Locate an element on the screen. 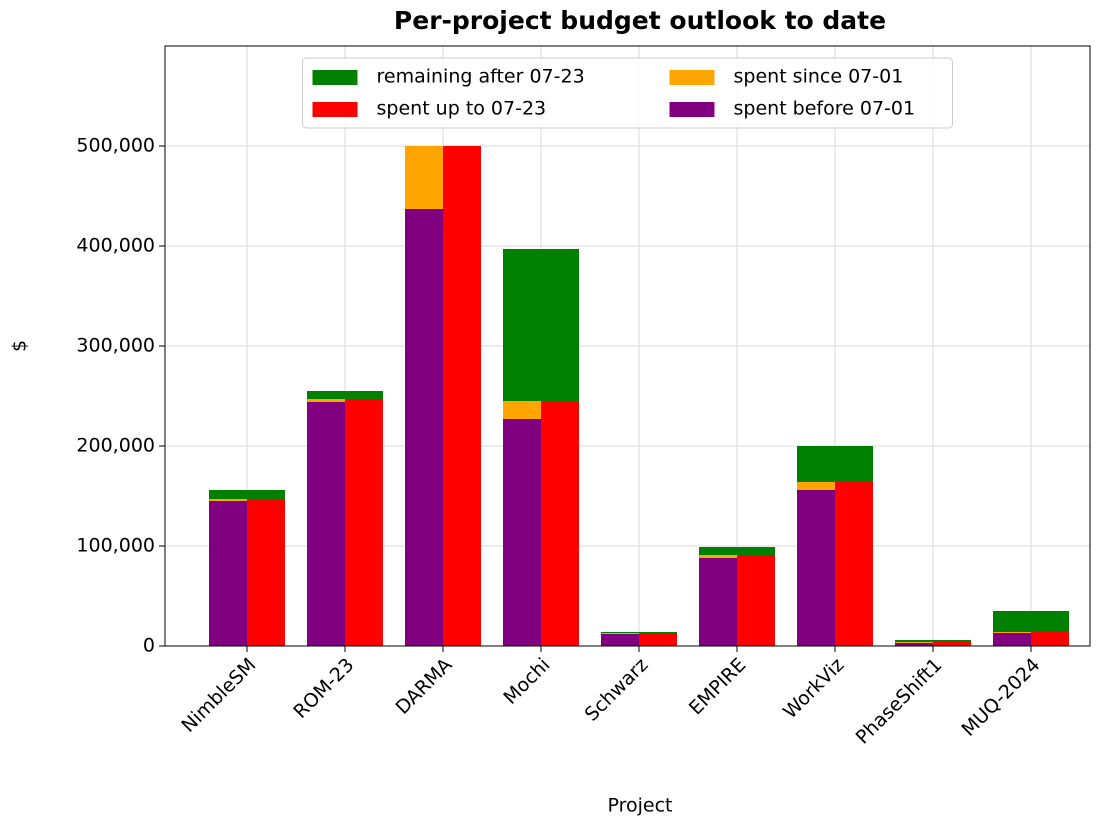 This screenshot has width=1108, height=823. chart-title: Per-project budget outlook to date is located at coordinates (640, 20).